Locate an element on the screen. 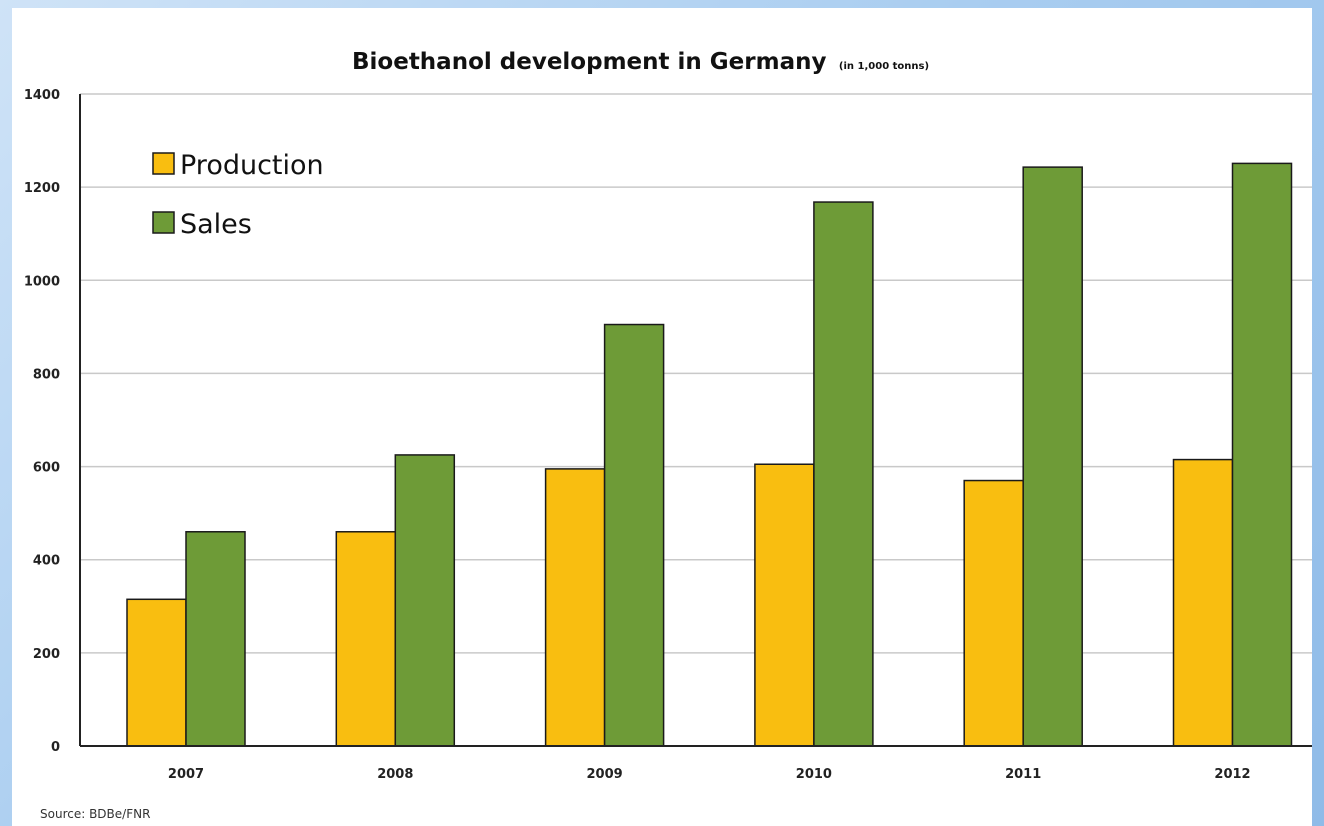  bar-production-2012 is located at coordinates (1203, 602).